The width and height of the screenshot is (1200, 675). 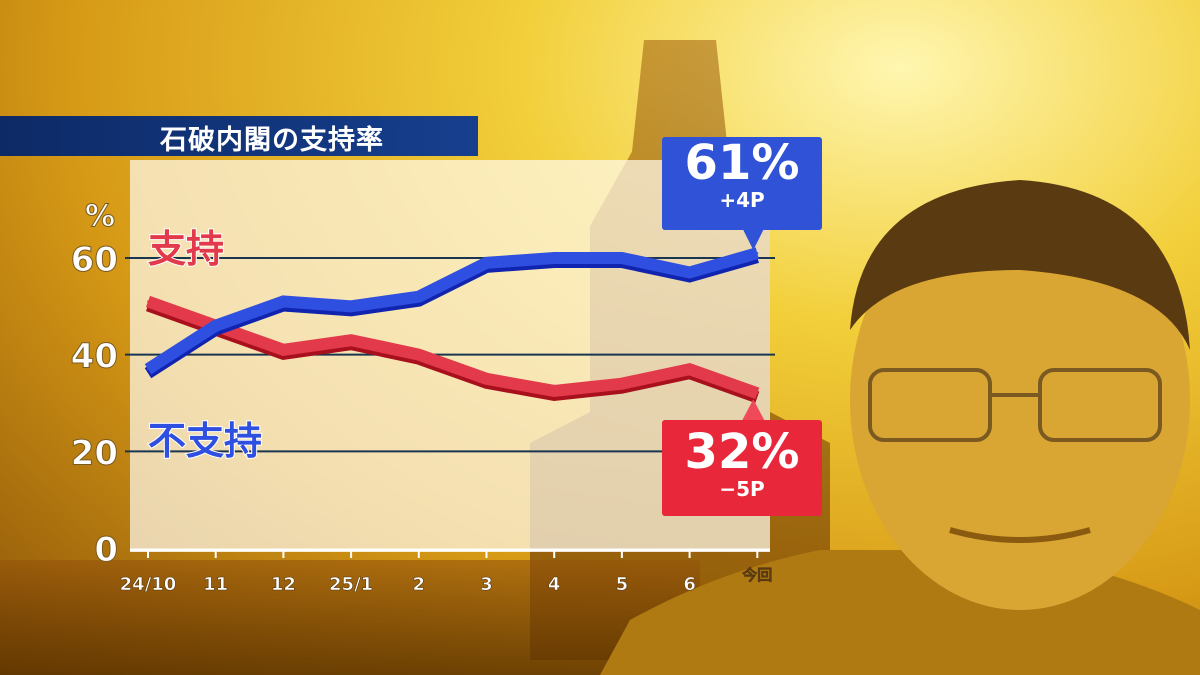 I want to click on legend-disapprove: 不支持, so click(x=205, y=441).